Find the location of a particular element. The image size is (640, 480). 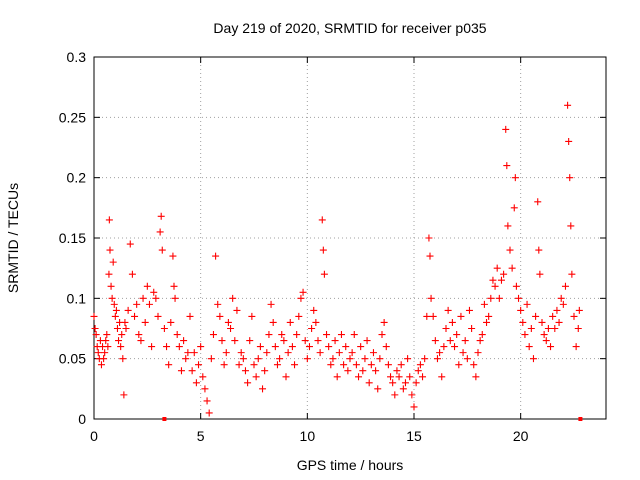

x-axis-label: GPS time / hours is located at coordinates (350, 465).